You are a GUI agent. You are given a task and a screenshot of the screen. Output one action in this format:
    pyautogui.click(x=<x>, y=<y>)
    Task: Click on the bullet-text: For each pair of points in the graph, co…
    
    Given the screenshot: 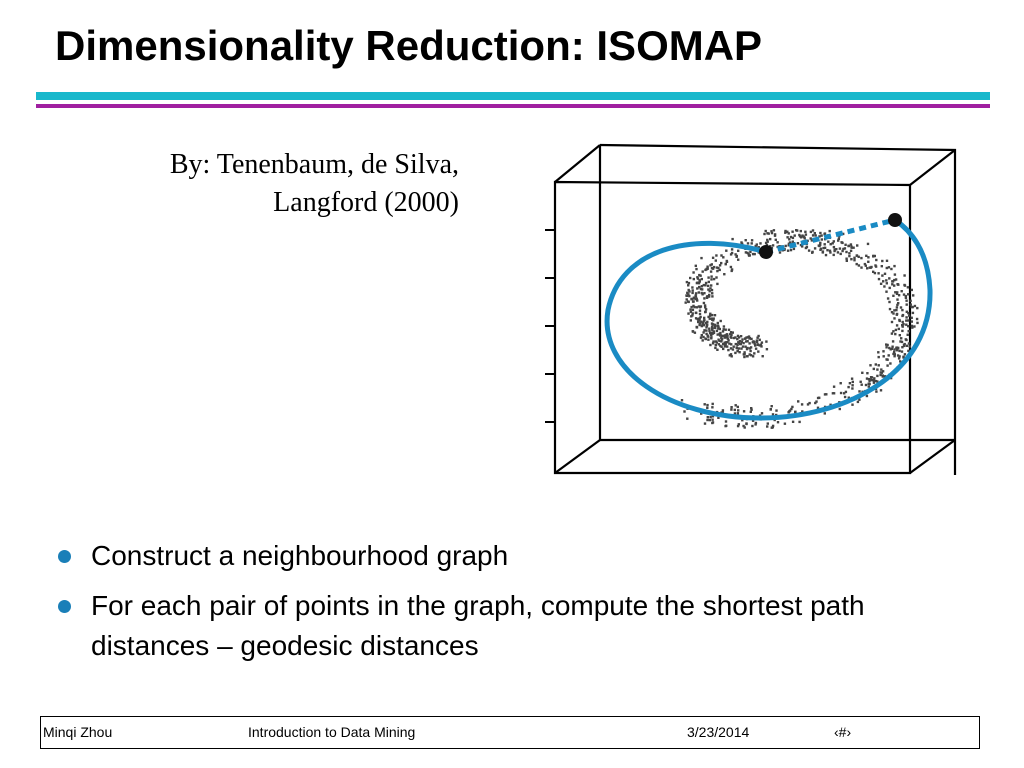 What is the action you would take?
    pyautogui.click(x=478, y=625)
    